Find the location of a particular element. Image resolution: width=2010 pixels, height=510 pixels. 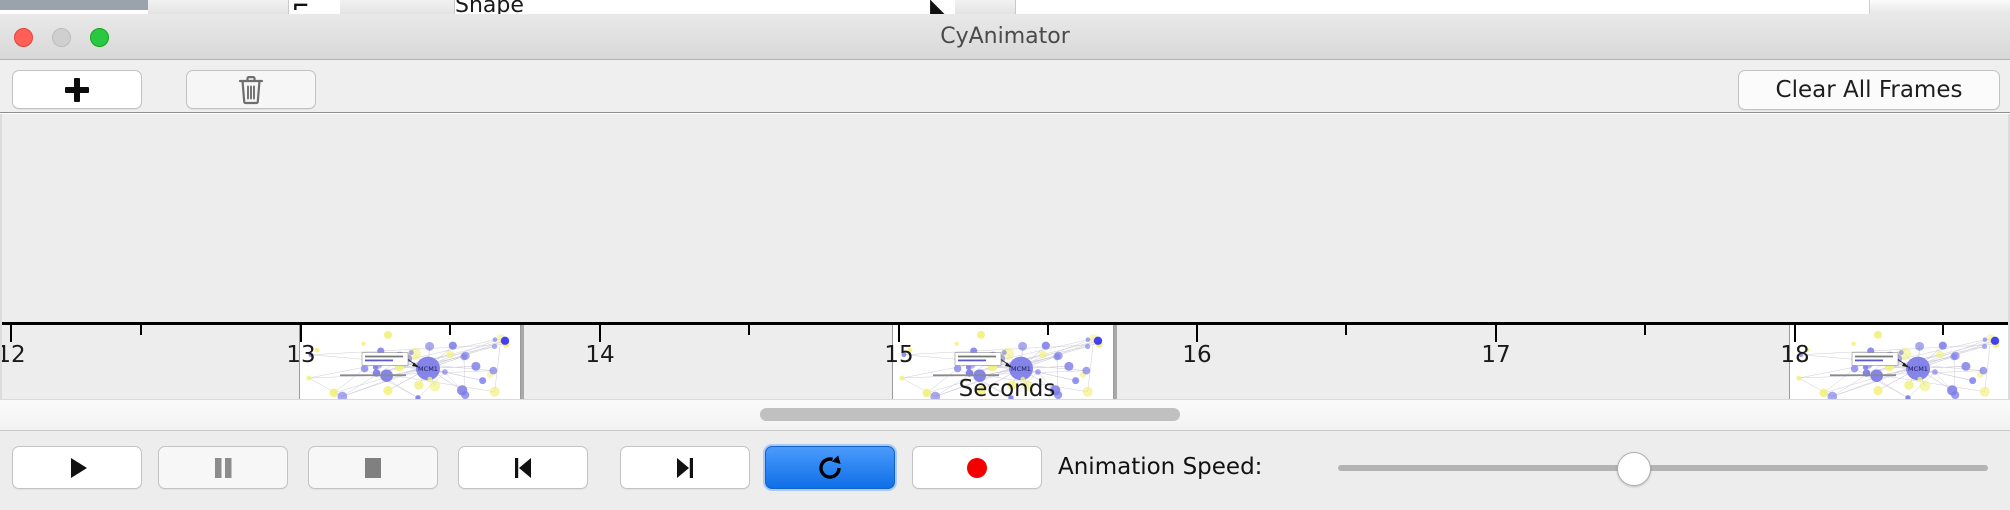

axis-tick-label: 18 is located at coordinates (1795, 355).